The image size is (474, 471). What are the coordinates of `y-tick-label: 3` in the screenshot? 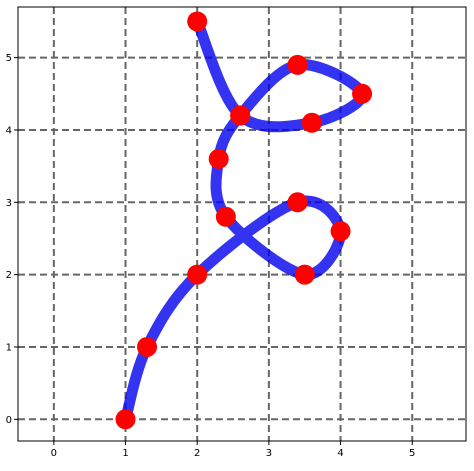 It's located at (9, 203).